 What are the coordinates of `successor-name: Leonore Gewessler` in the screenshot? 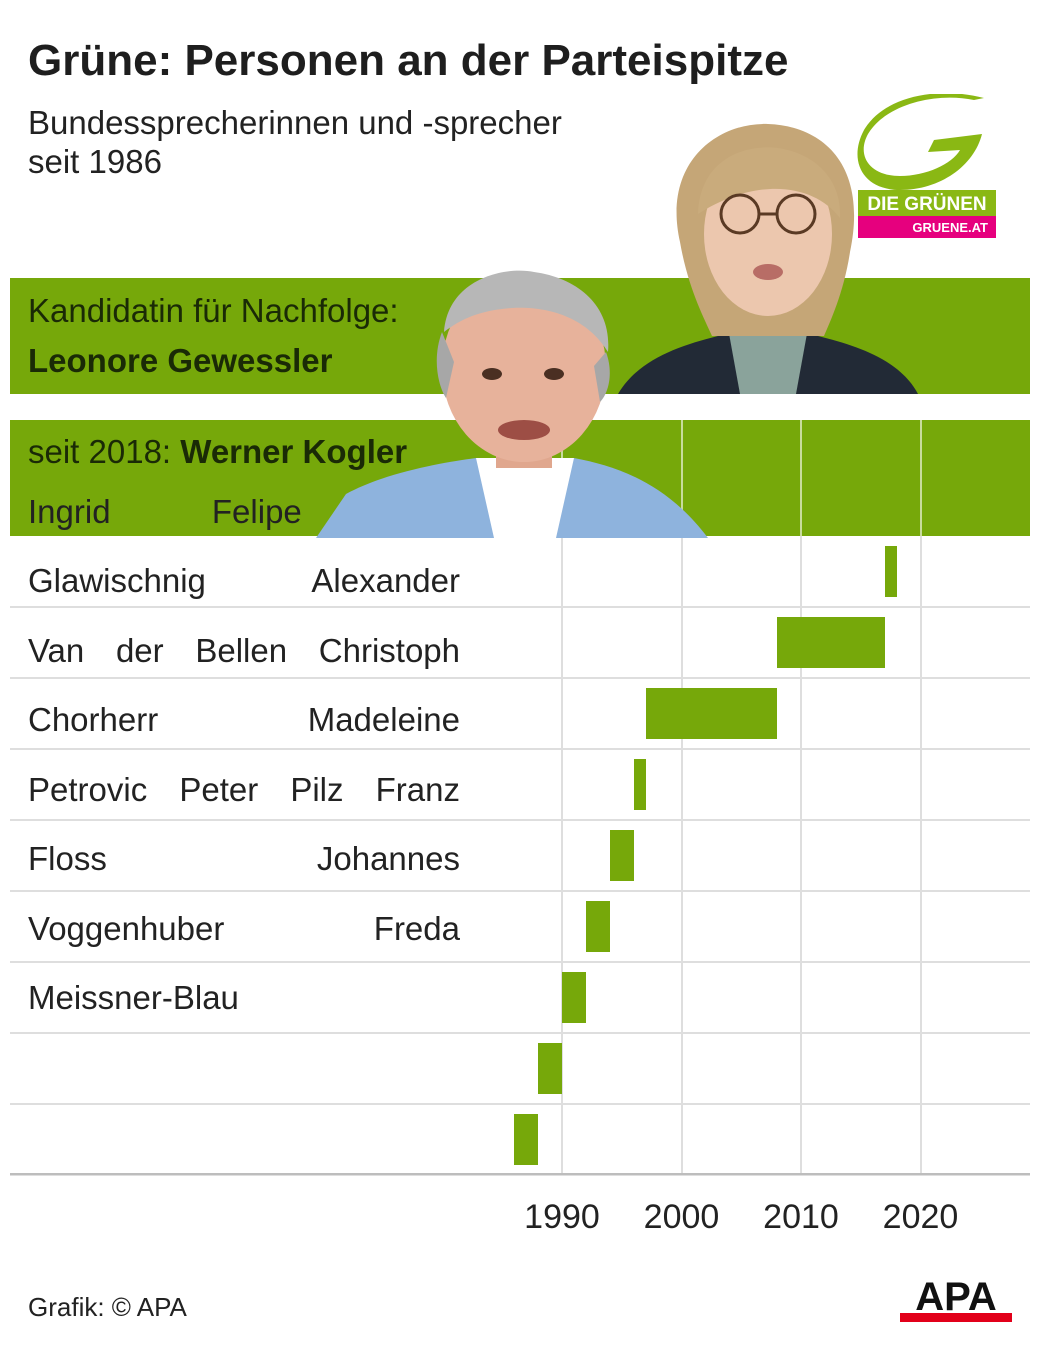 It's located at (180, 360).